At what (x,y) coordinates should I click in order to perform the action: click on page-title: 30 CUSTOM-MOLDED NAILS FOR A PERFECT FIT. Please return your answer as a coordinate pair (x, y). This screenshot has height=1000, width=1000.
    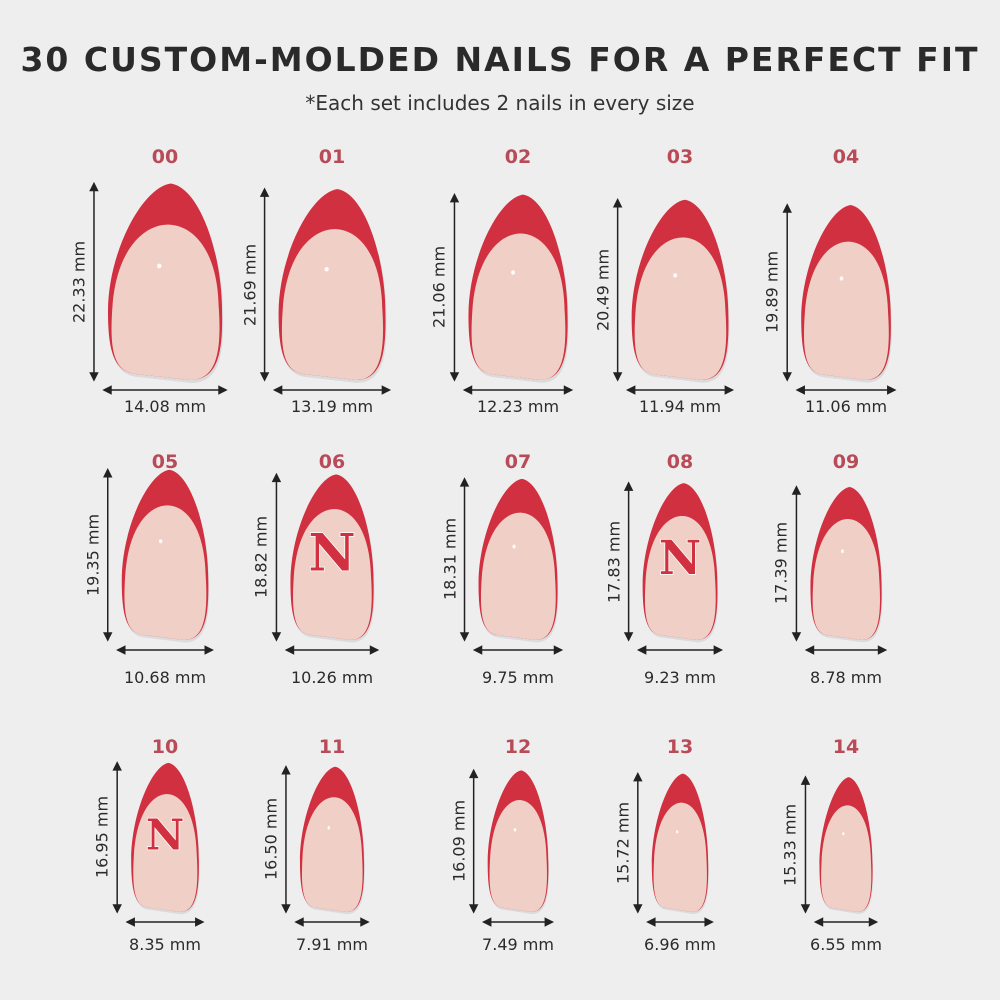
    Looking at the image, I should click on (500, 59).